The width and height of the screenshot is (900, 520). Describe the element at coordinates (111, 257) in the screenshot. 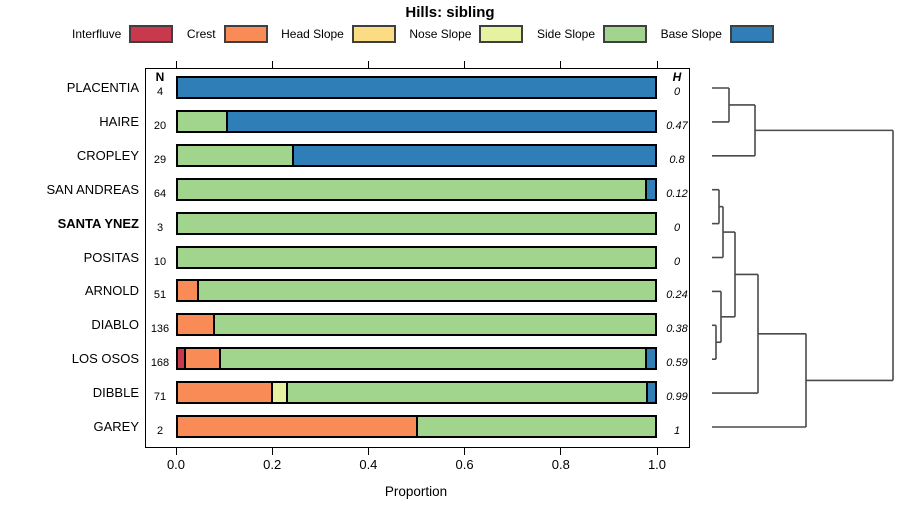

I see `row-label-positas: POSITAS` at that location.